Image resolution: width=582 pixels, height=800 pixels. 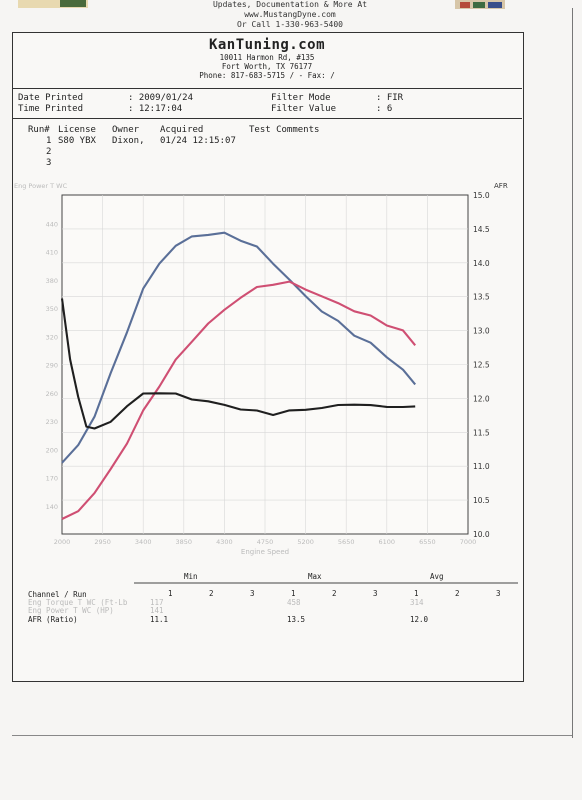 What do you see at coordinates (78, 602) in the screenshot?
I see `stats-row1-label: Eng Torque T WC (Ft-Lb` at bounding box center [78, 602].